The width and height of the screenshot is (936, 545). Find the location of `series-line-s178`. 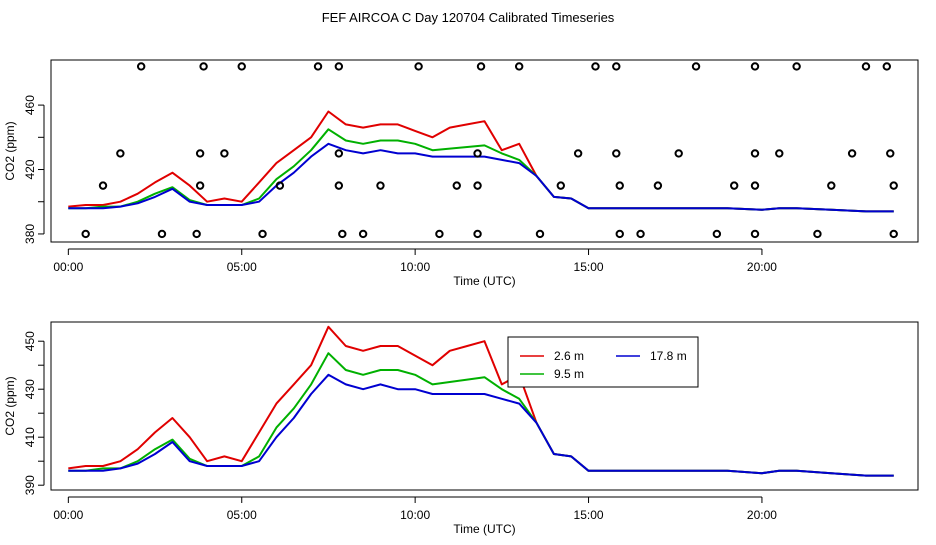

series-line-s178 is located at coordinates (481, 177).